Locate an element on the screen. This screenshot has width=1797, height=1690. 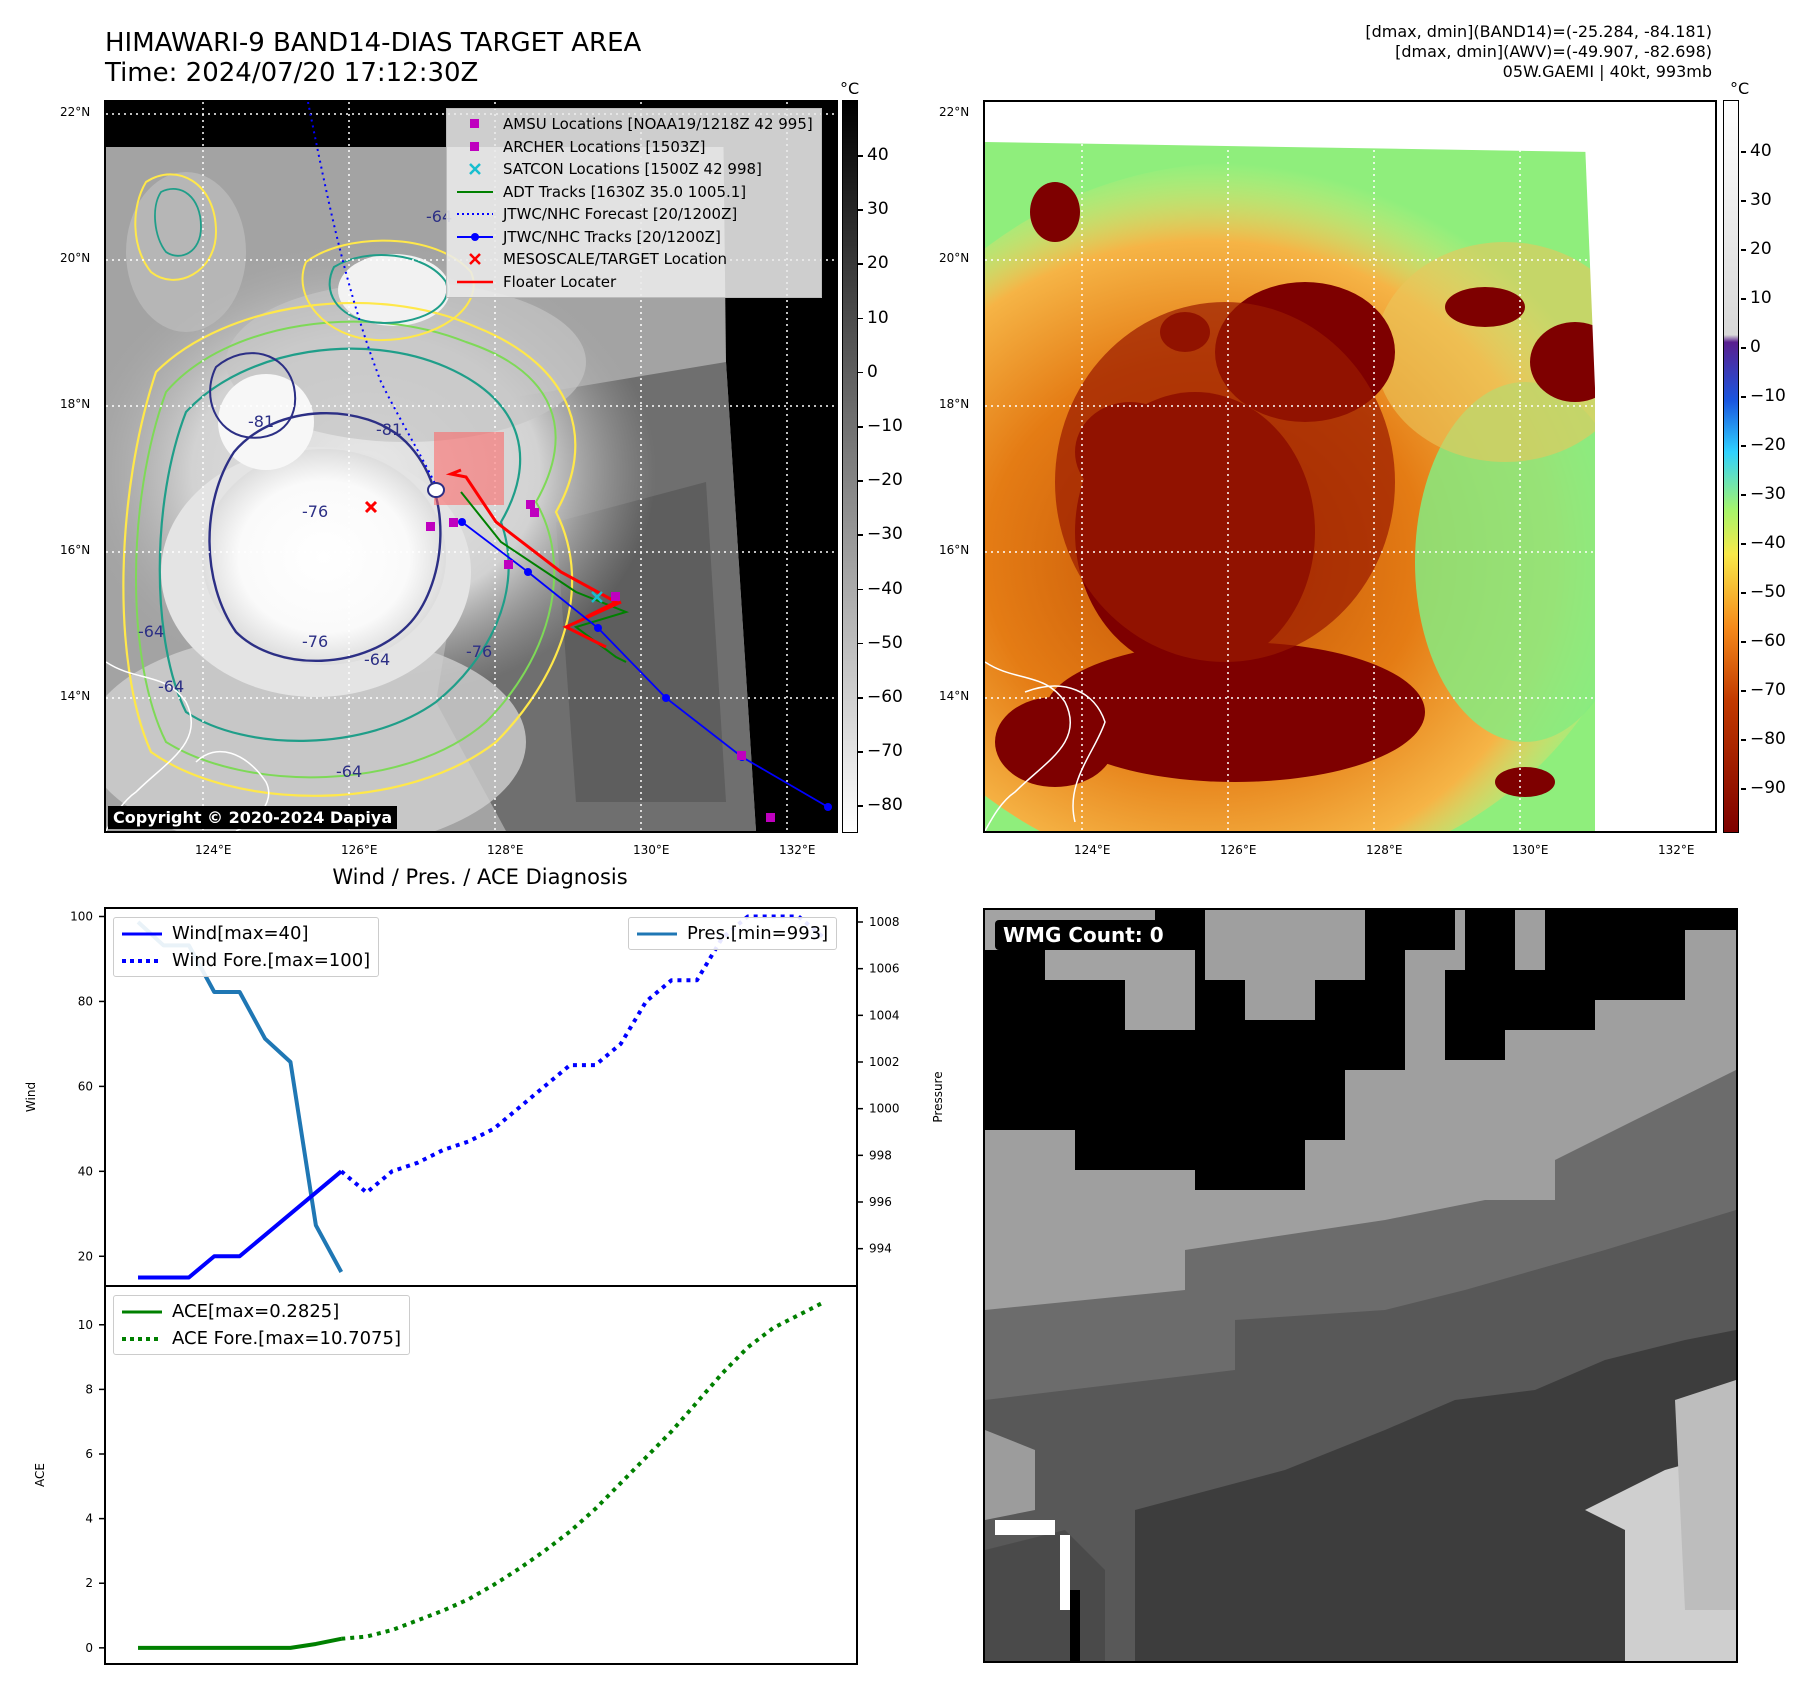
ace-legend: ACE[max=0.2825] ACE Fore.[max=10.7075] is located at coordinates (261, 1325).